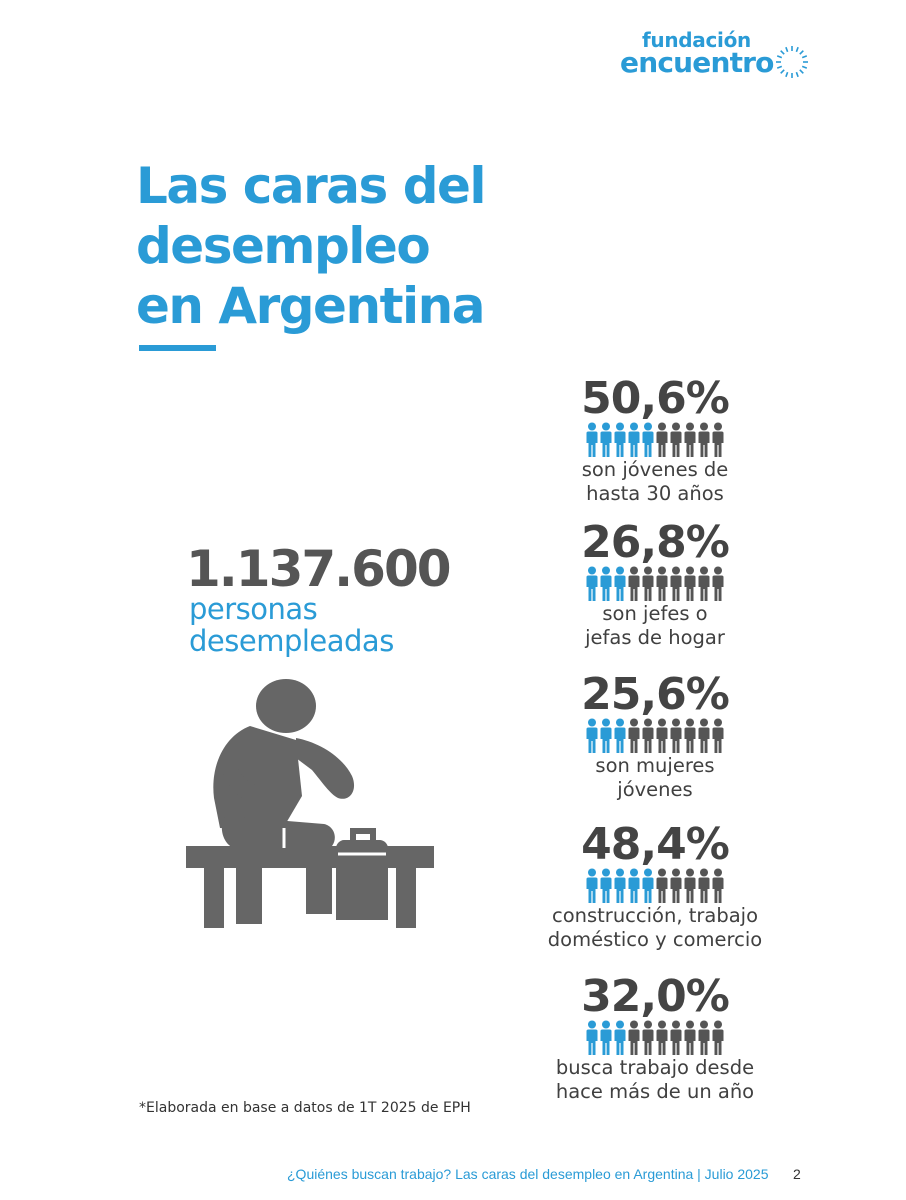 This screenshot has height=1200, width=906. Describe the element at coordinates (311, 186) in the screenshot. I see `title-line-1: Las caras del` at that location.